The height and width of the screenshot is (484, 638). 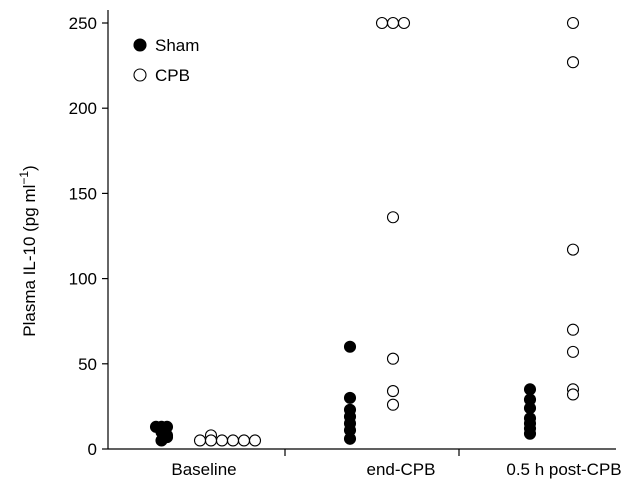 What do you see at coordinates (88, 236) in the screenshot?
I see `y-ticks: 0 50 100 150 200 250` at bounding box center [88, 236].